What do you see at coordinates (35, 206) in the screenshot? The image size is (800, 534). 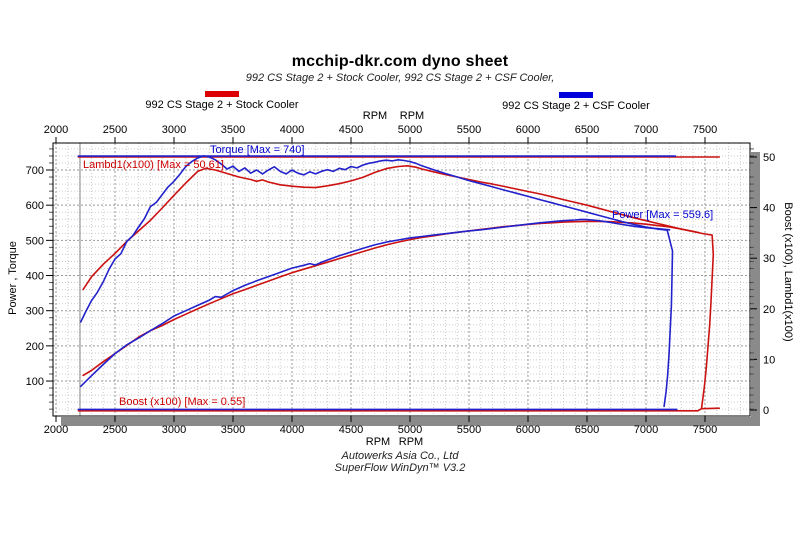 I see `svg-text: 600` at bounding box center [35, 206].